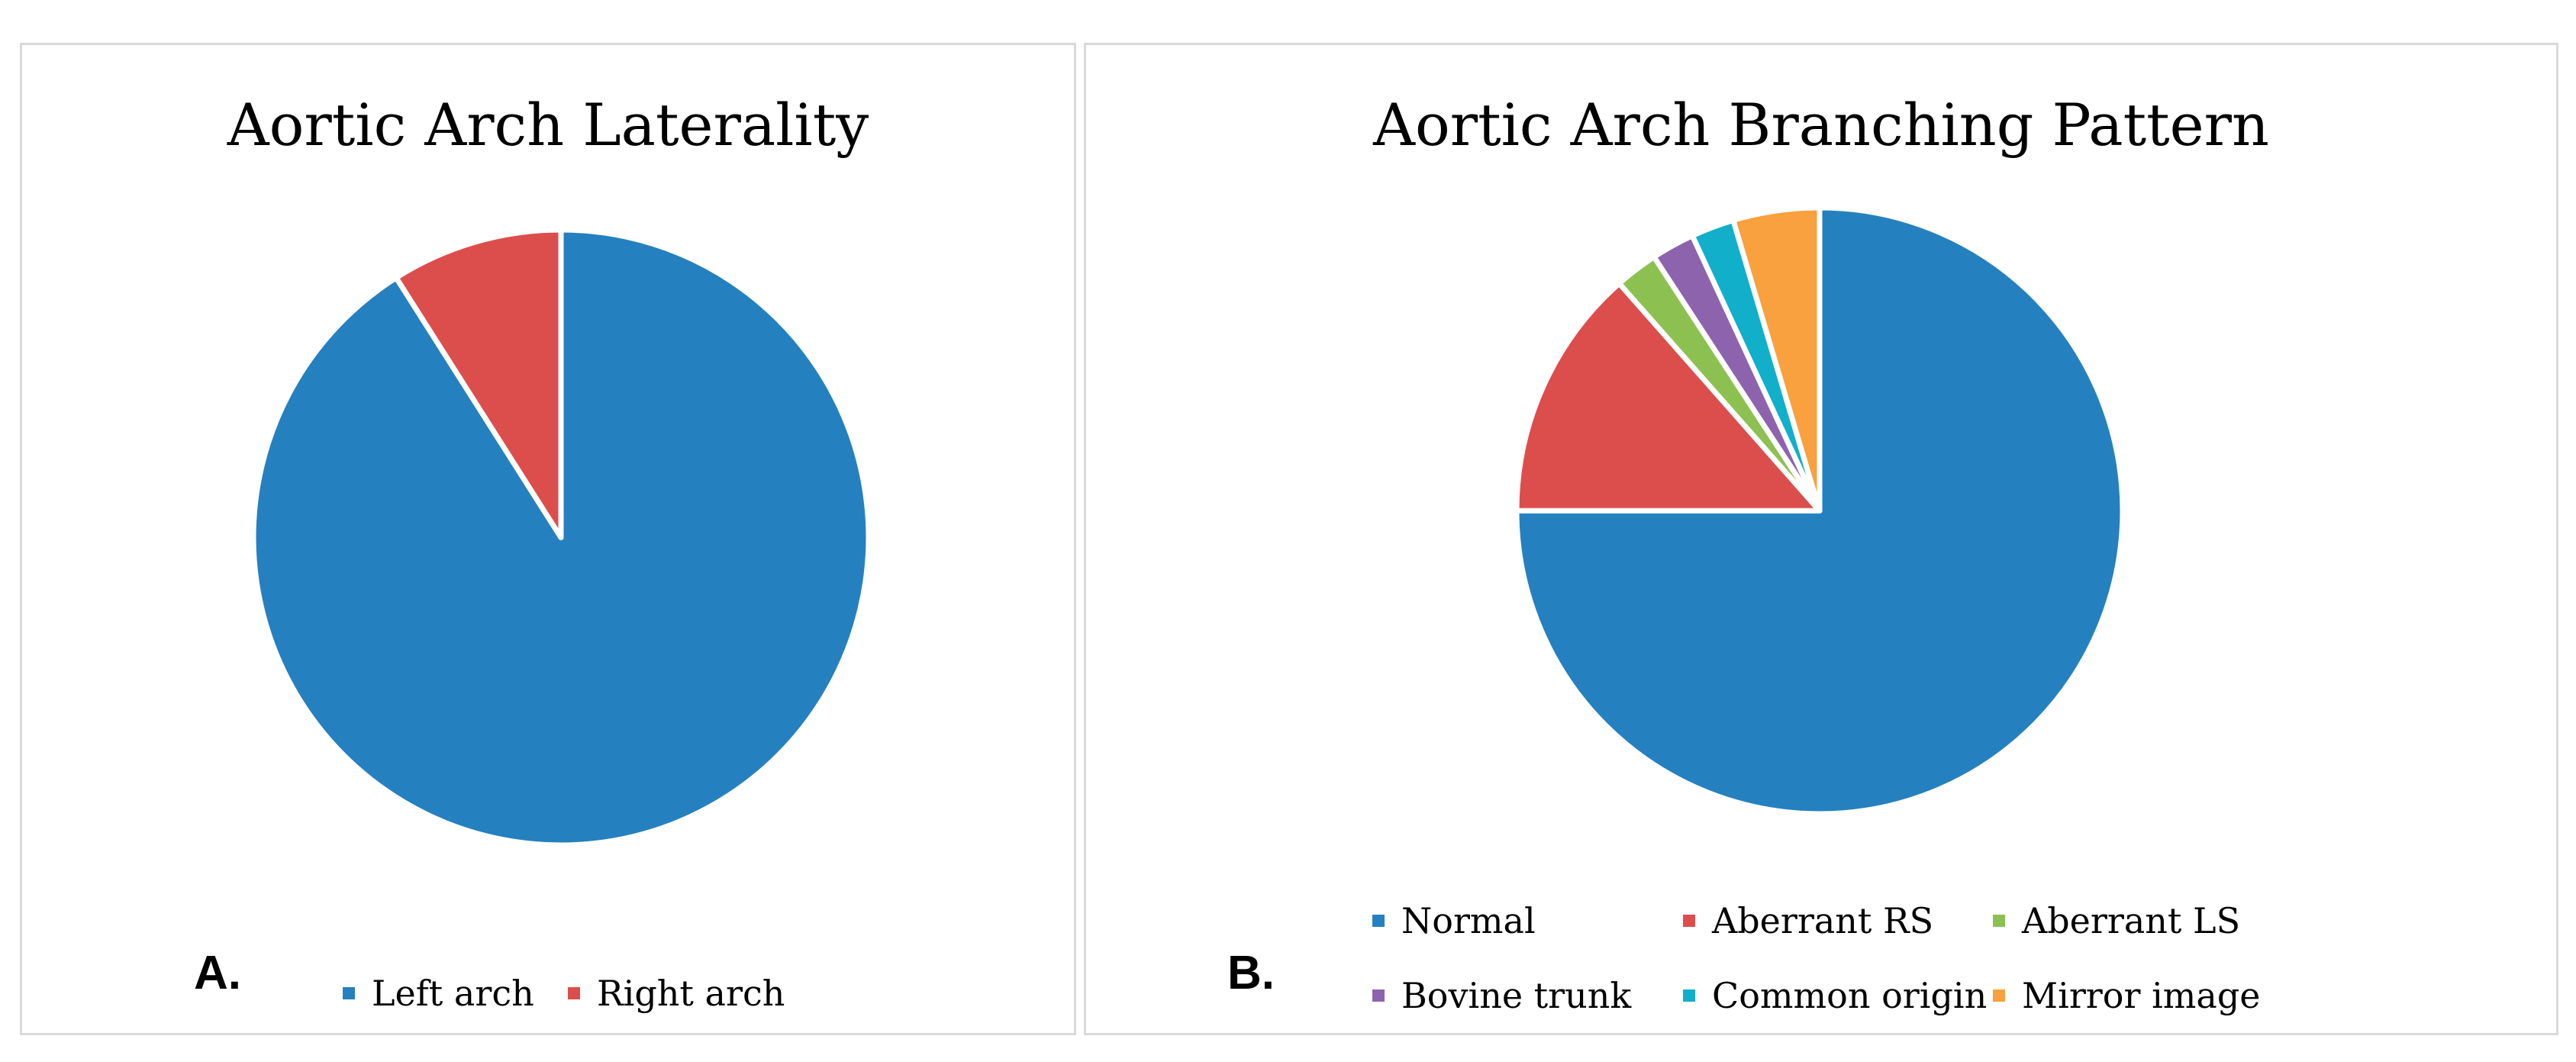 The width and height of the screenshot is (2576, 1062). Describe the element at coordinates (349, 993) in the screenshot. I see `legend-swatch-left-arch` at that location.